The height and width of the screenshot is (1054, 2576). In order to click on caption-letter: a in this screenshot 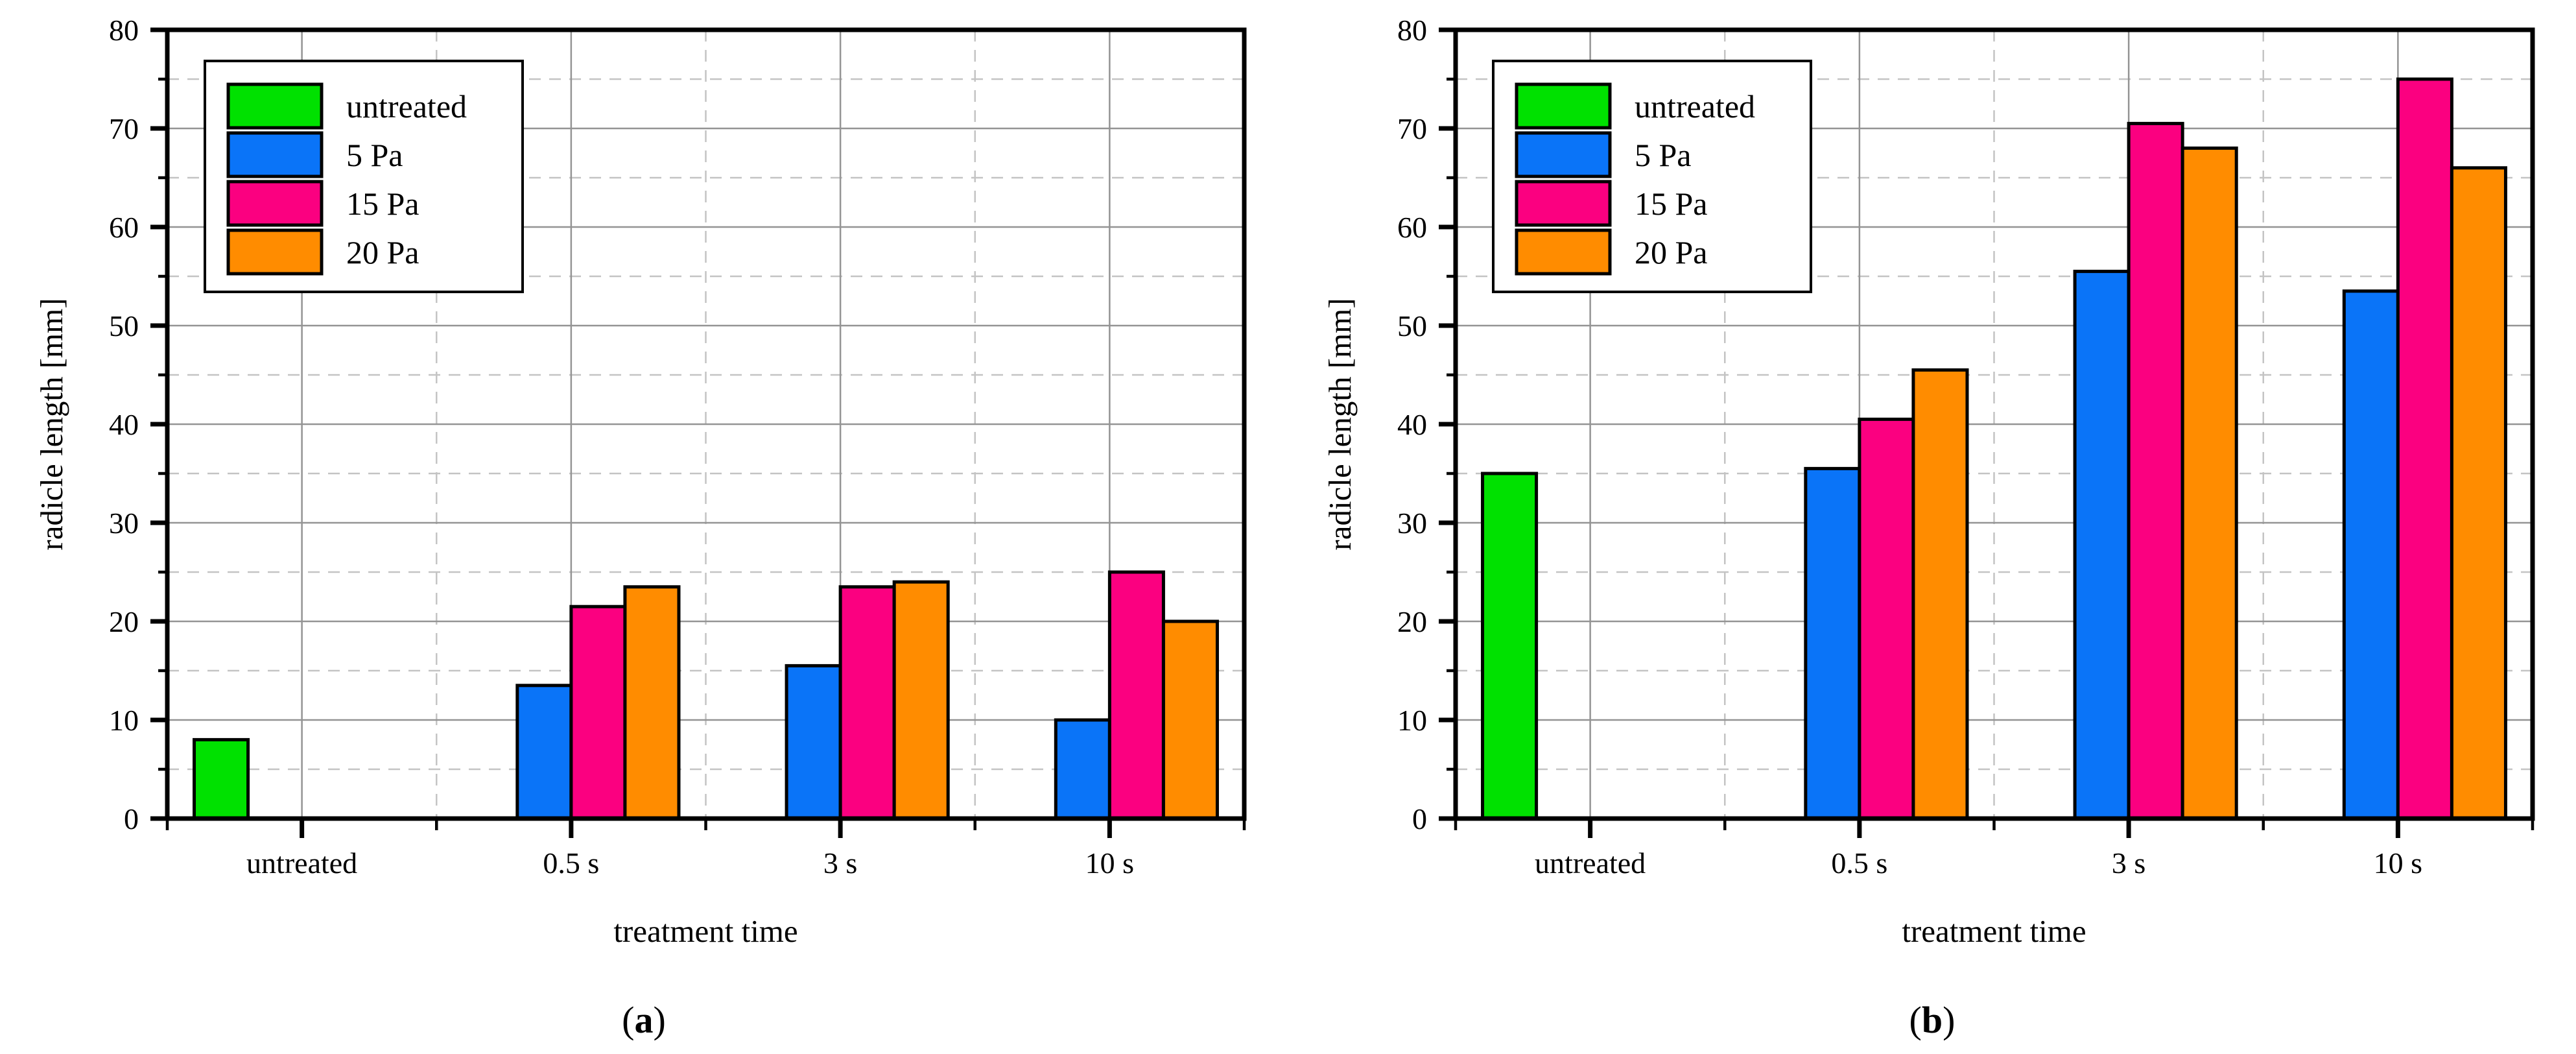, I will do `click(644, 1020)`.